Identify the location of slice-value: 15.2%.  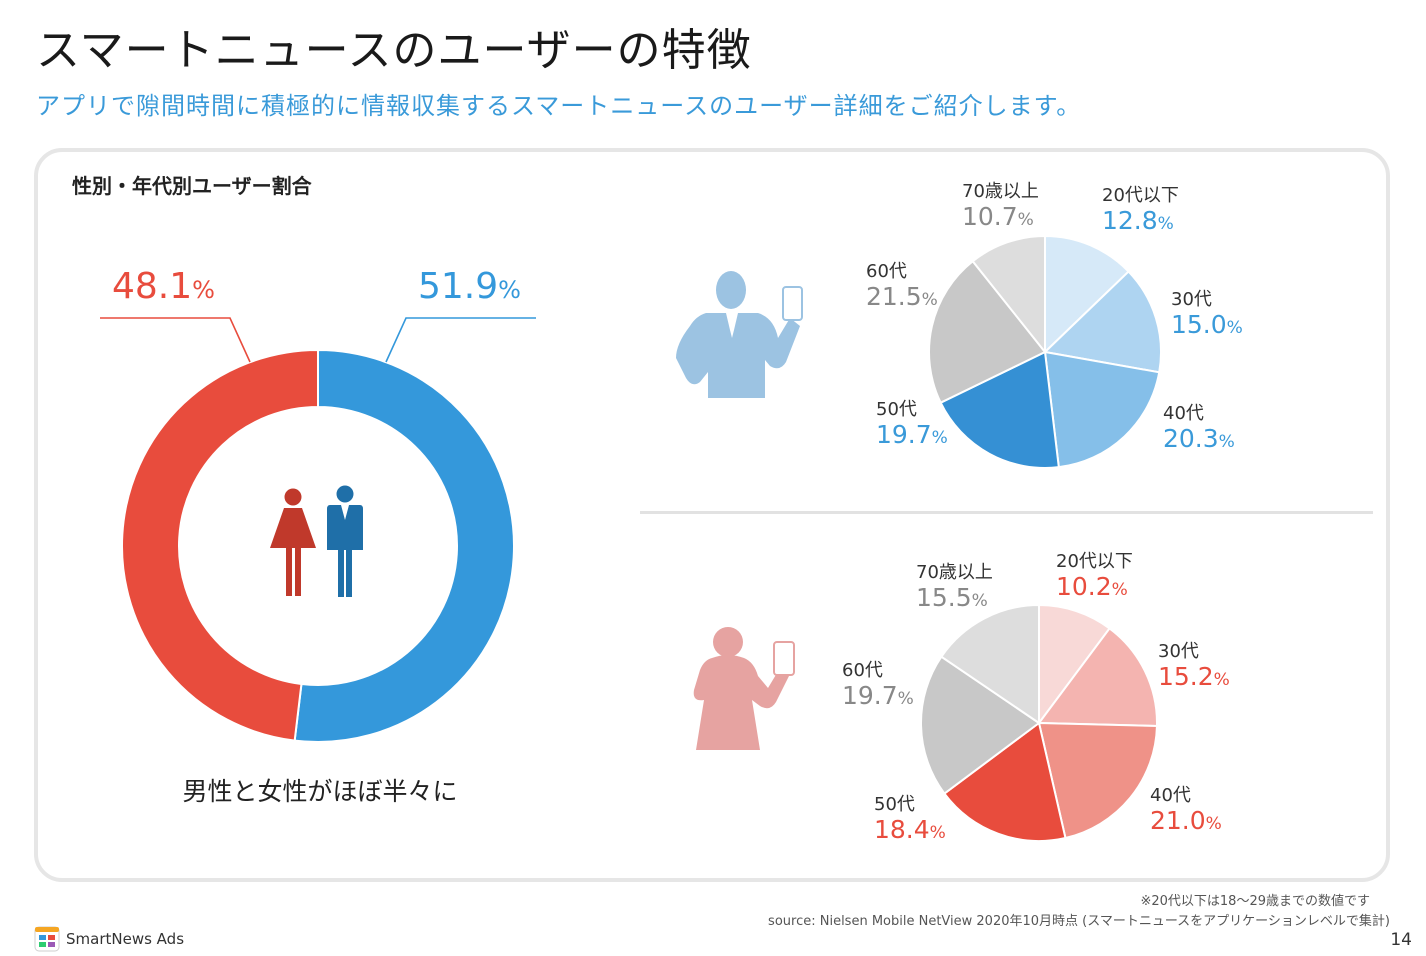
(1194, 676).